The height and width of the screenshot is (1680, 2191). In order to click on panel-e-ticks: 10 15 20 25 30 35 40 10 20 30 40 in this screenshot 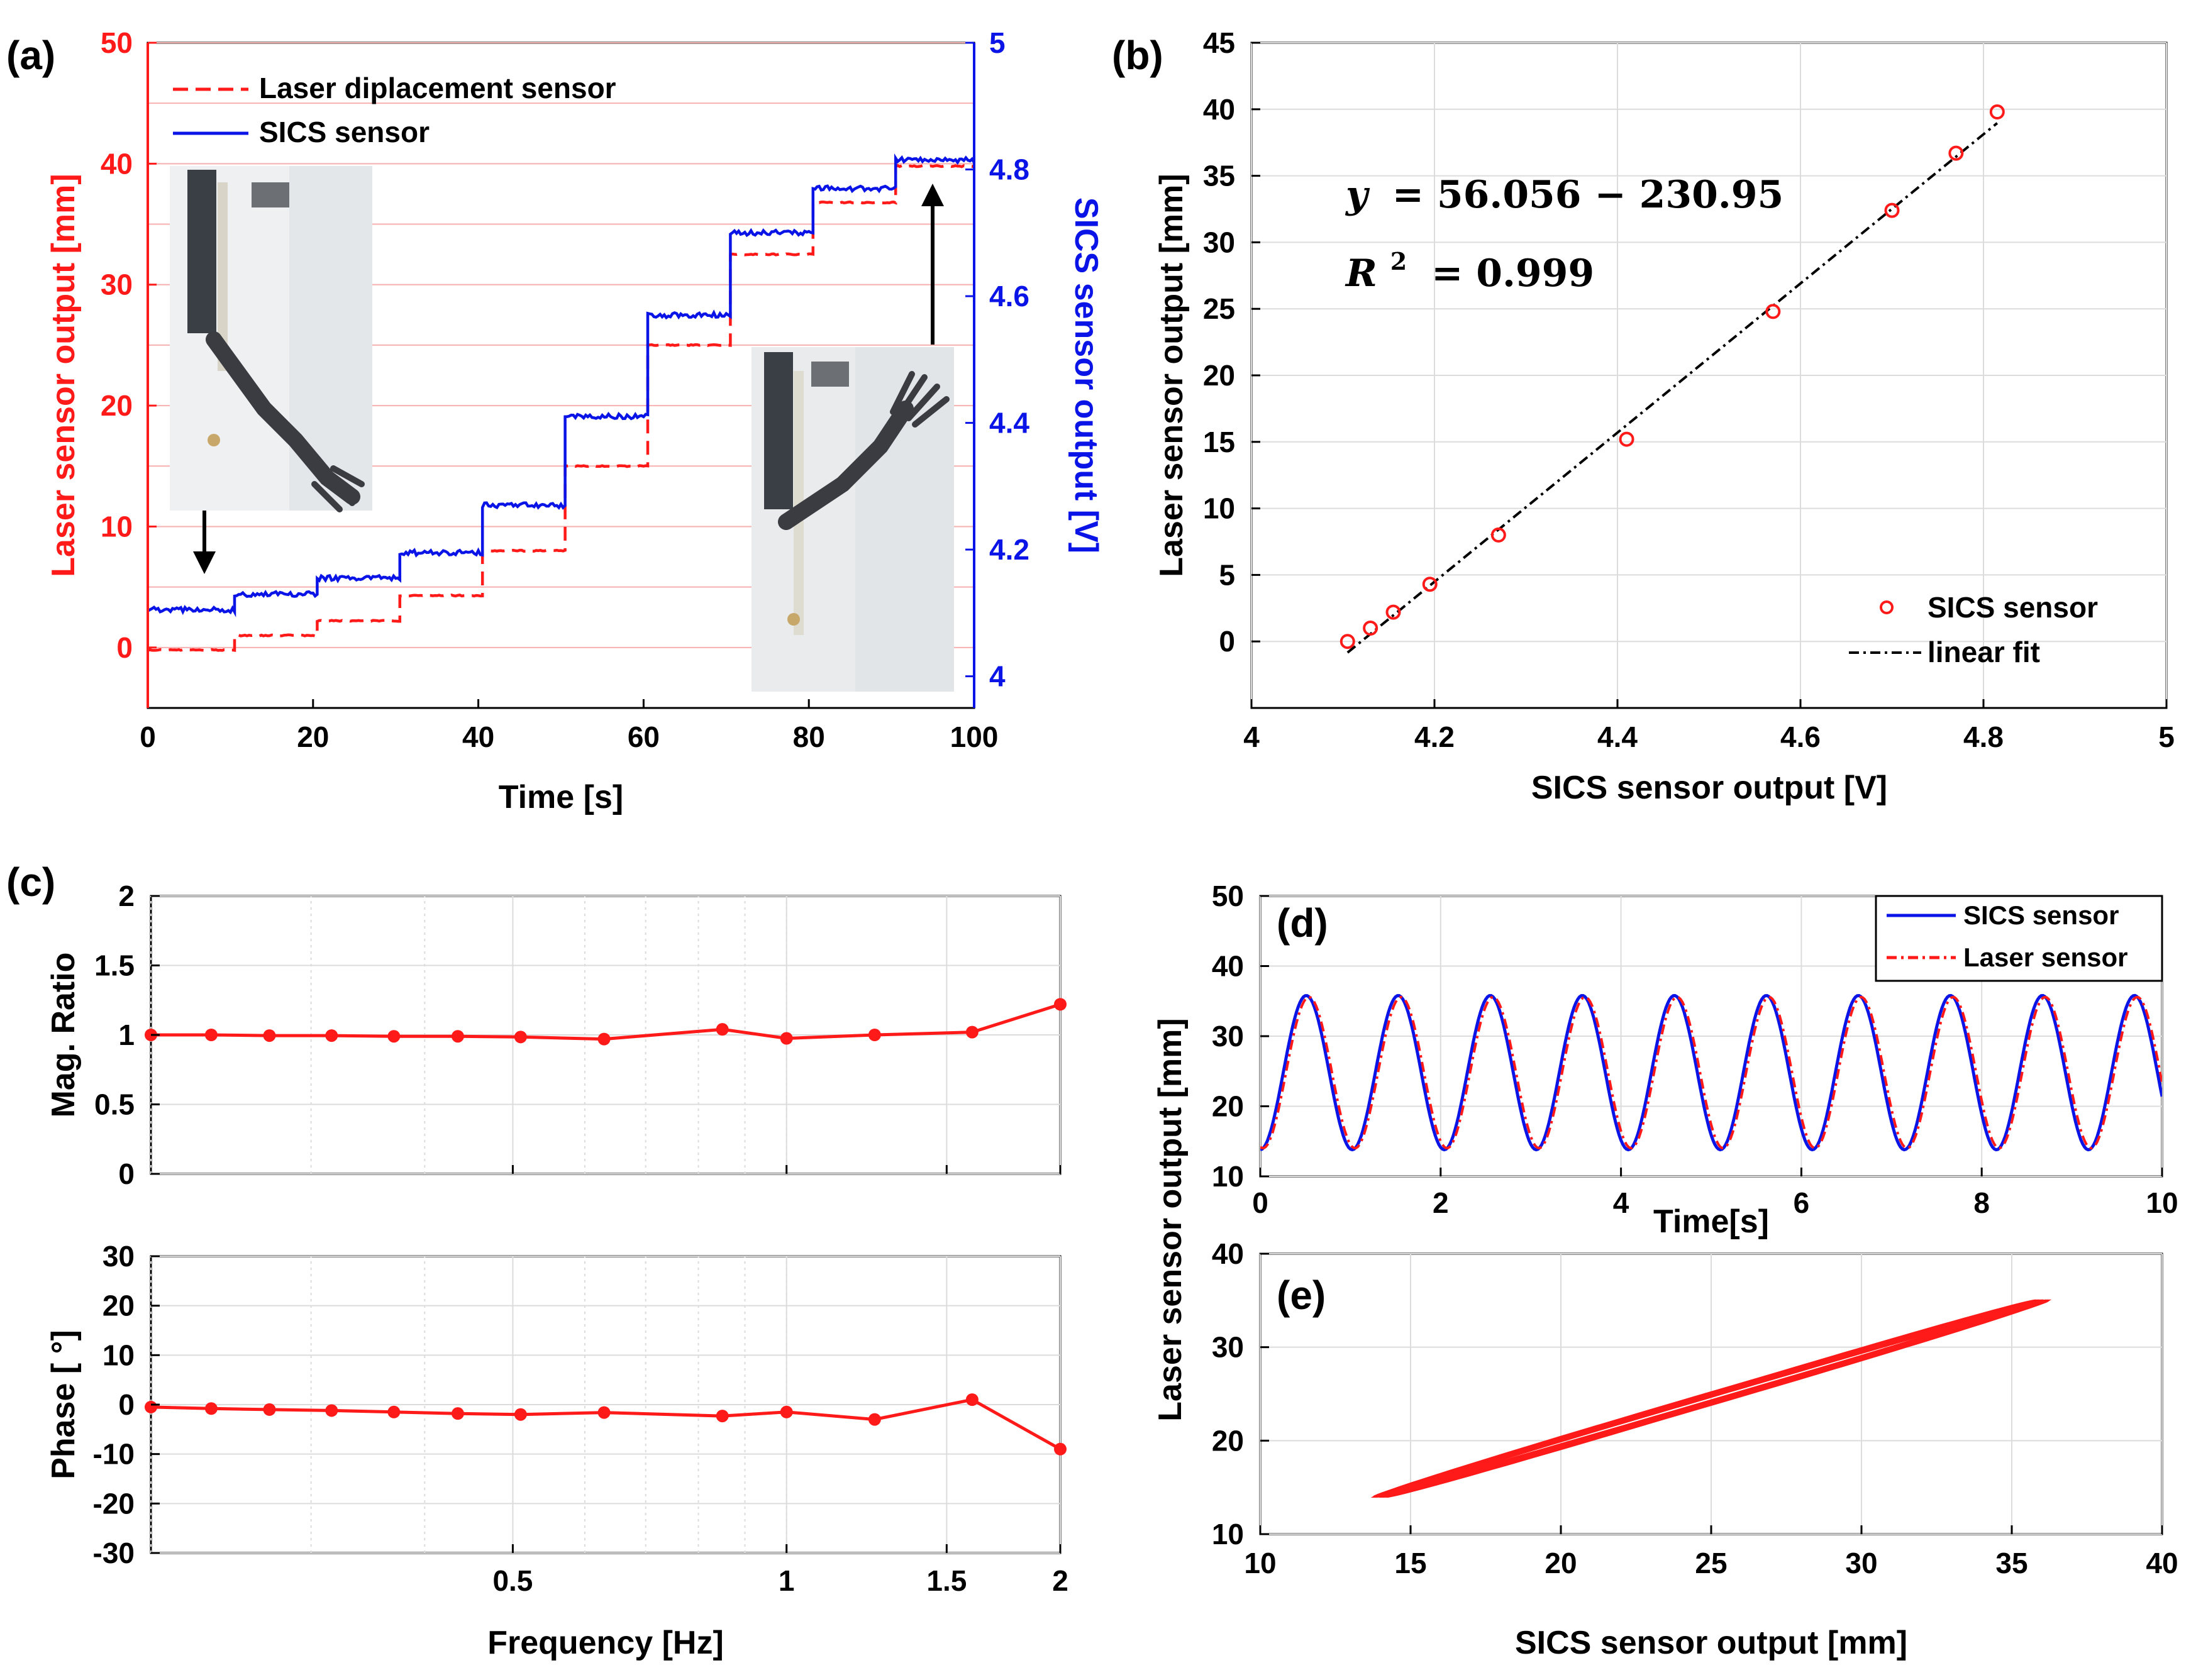, I will do `click(1695, 1408)`.